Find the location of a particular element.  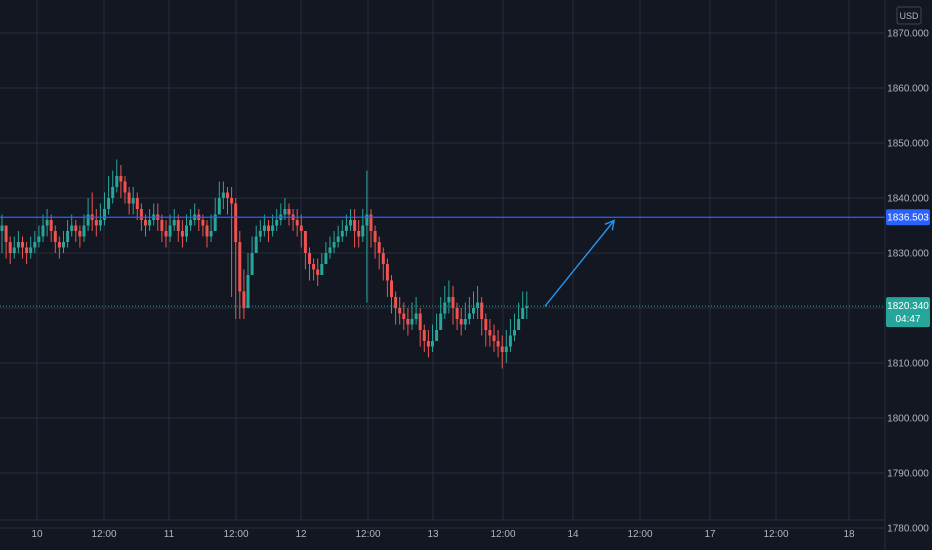

price-tick-label: 1870.000 is located at coordinates (908, 34).